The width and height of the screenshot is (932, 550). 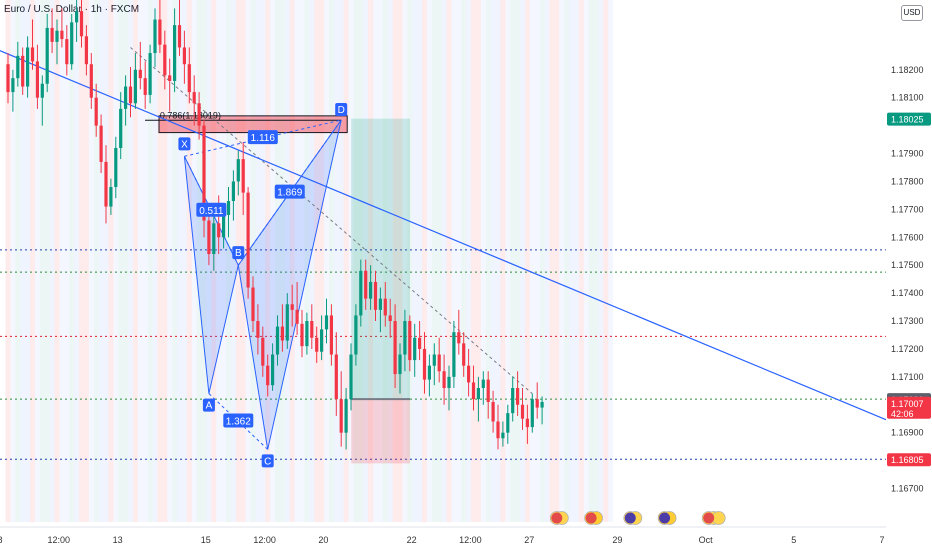 I want to click on pattern-point-d: D, so click(x=341, y=110).